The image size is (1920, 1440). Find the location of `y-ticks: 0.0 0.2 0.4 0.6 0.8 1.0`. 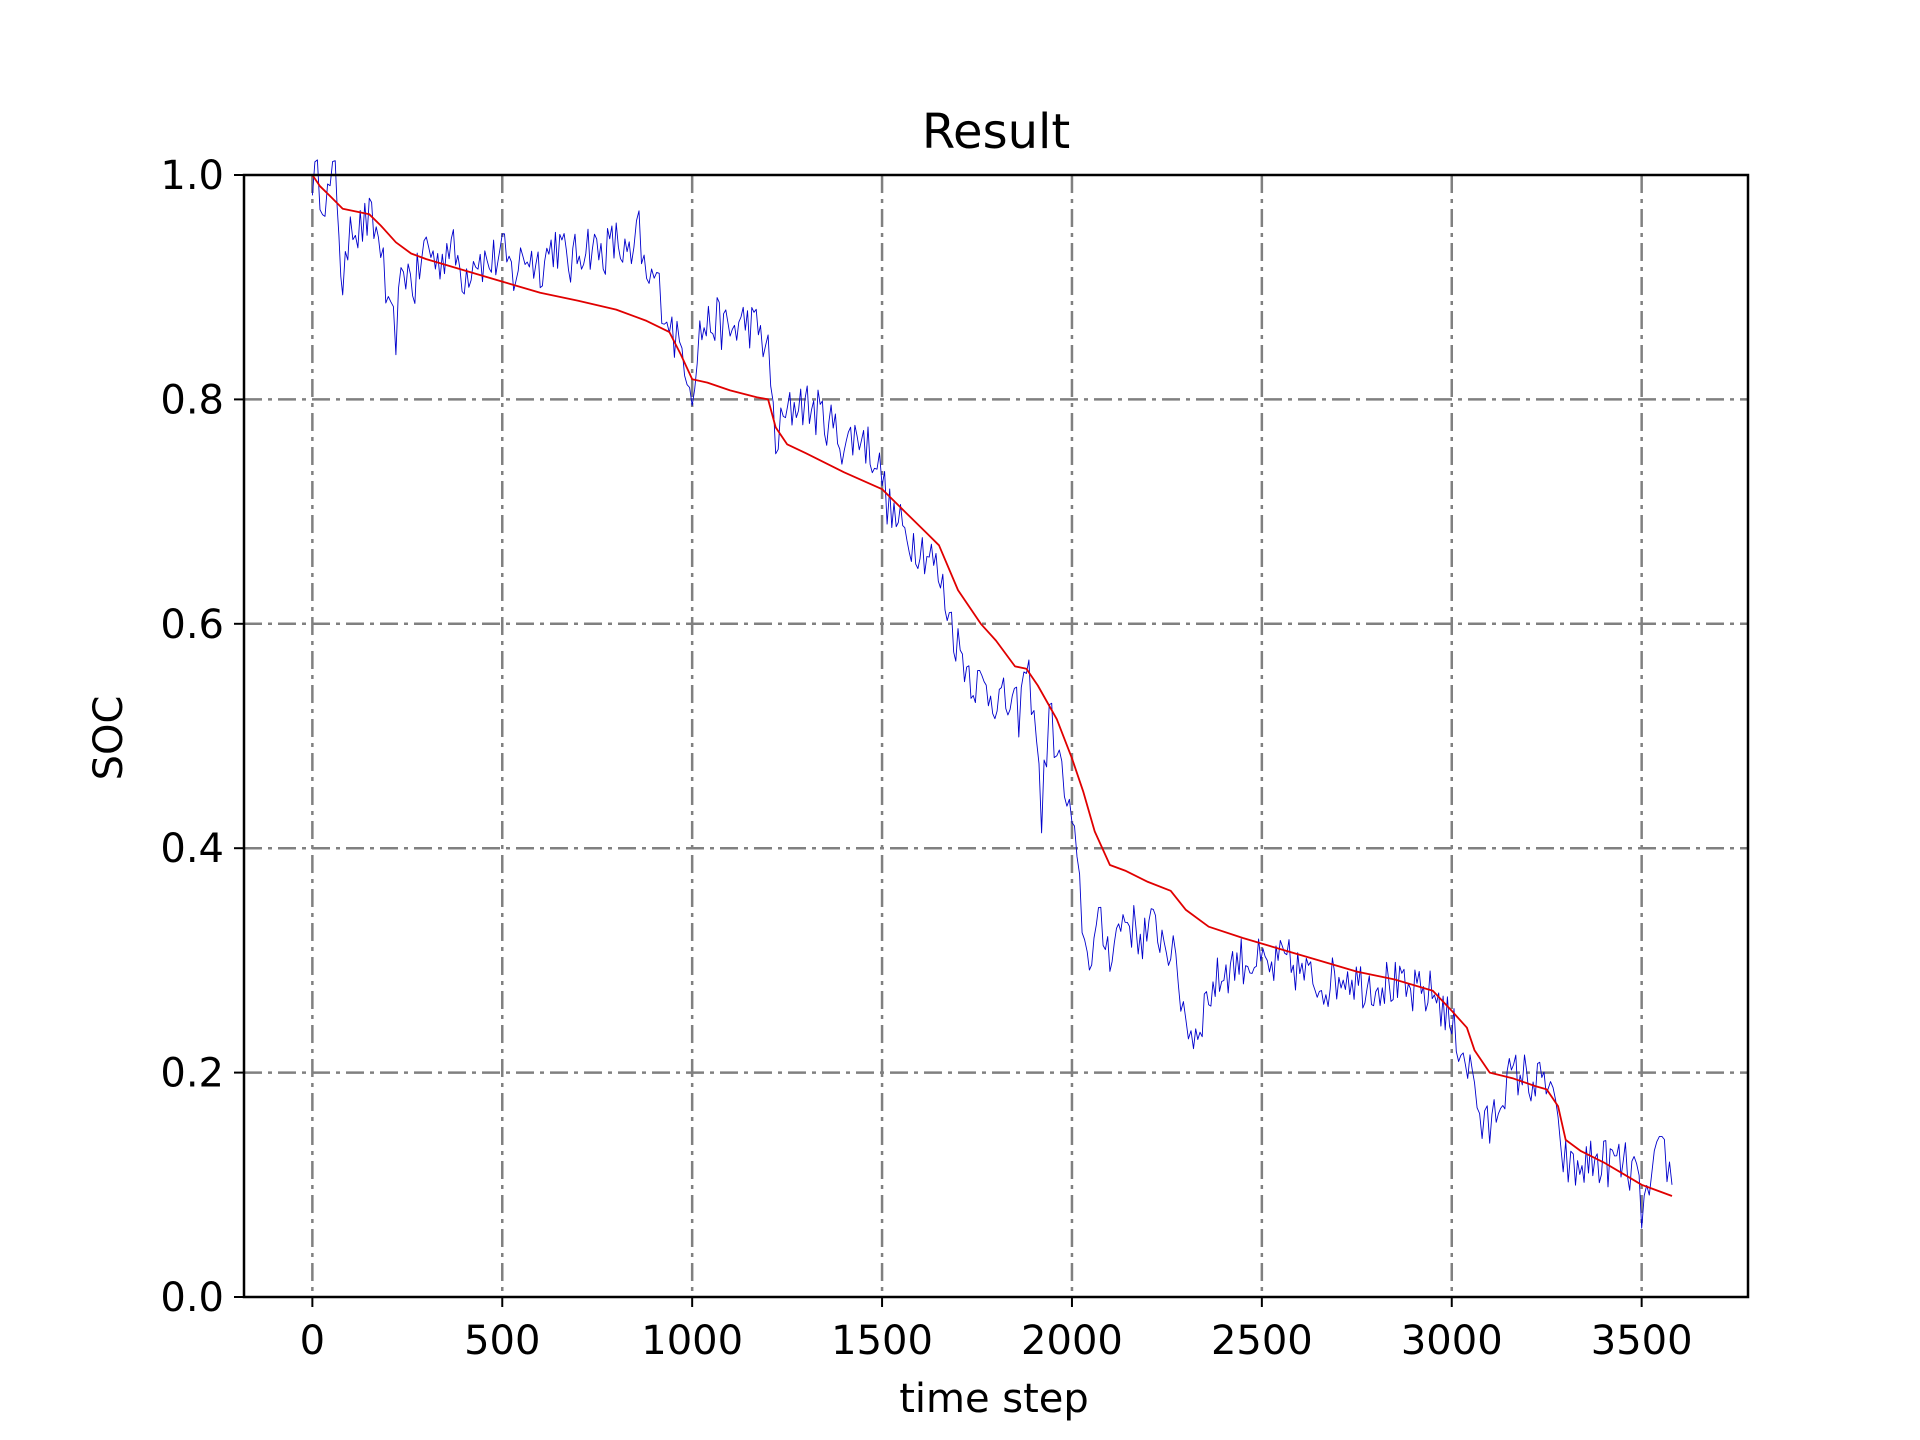

y-ticks: 0.0 0.2 0.4 0.6 0.8 1.0 is located at coordinates (202, 737).